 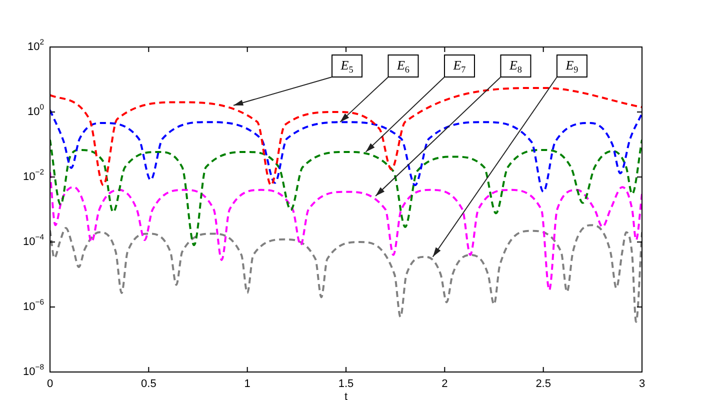 What do you see at coordinates (148, 384) in the screenshot?
I see `x-tick-label: 0.5` at bounding box center [148, 384].